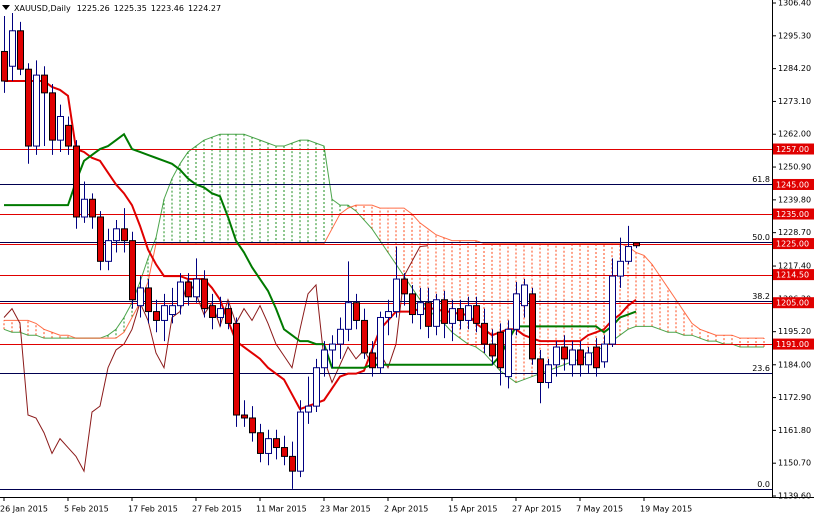 The image size is (814, 516). I want to click on y-tick-label: 1306.40, so click(794, 4).